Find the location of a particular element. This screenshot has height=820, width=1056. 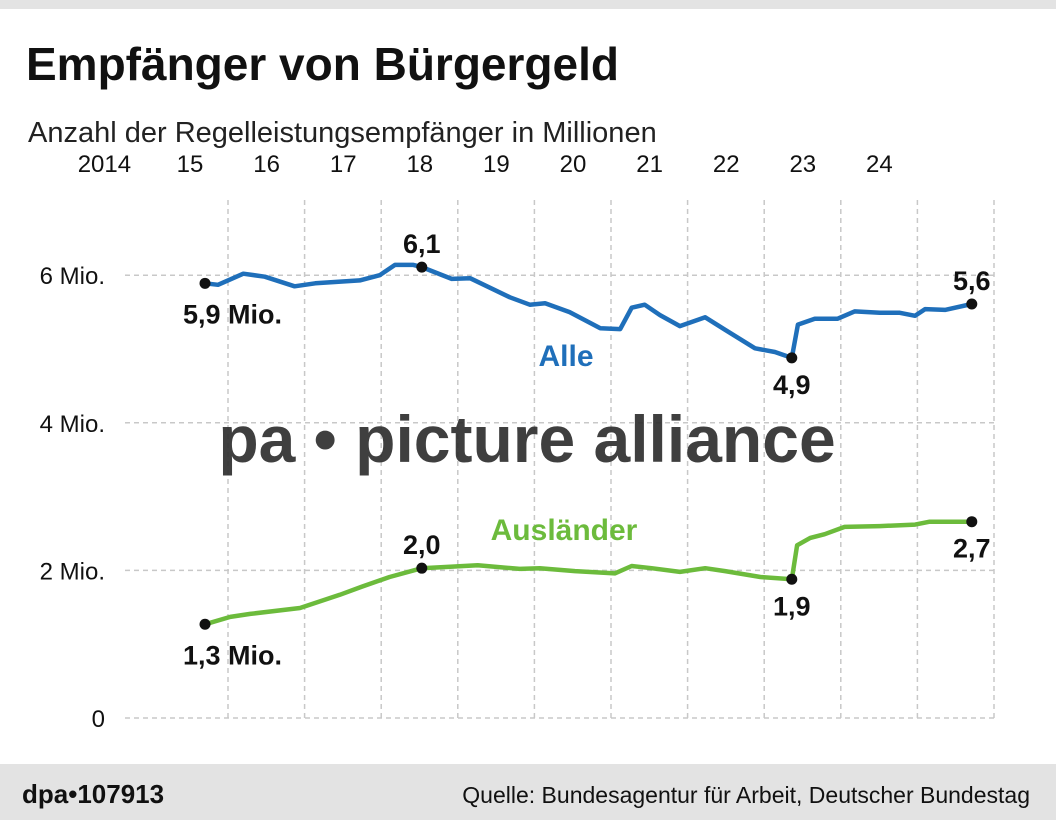

y-tick-label: 4 Mio. is located at coordinates (72, 424).